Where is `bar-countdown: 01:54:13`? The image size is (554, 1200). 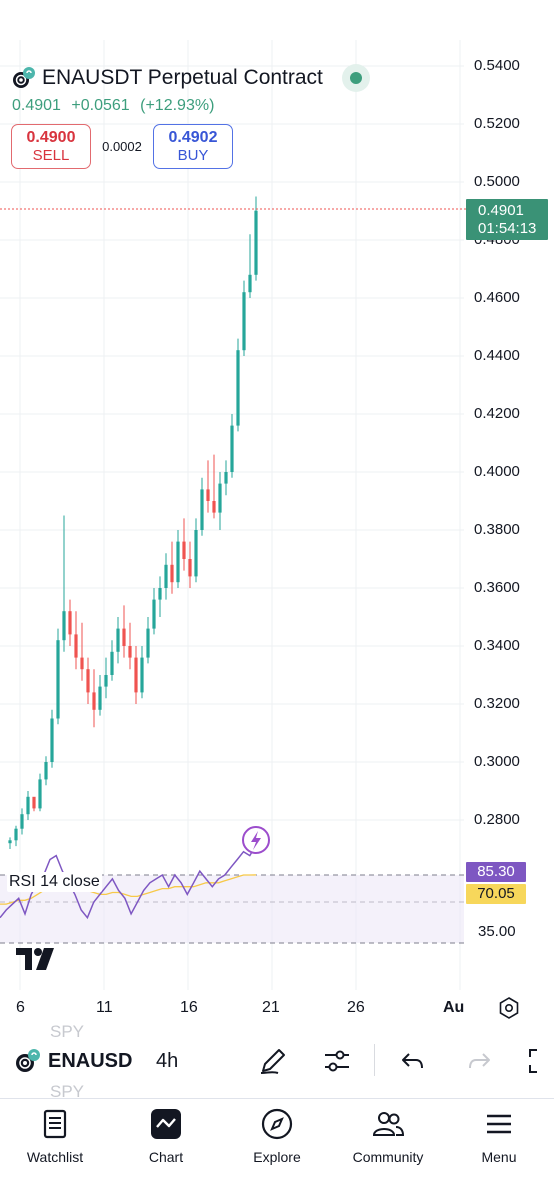
bar-countdown: 01:54:13 is located at coordinates (507, 228).